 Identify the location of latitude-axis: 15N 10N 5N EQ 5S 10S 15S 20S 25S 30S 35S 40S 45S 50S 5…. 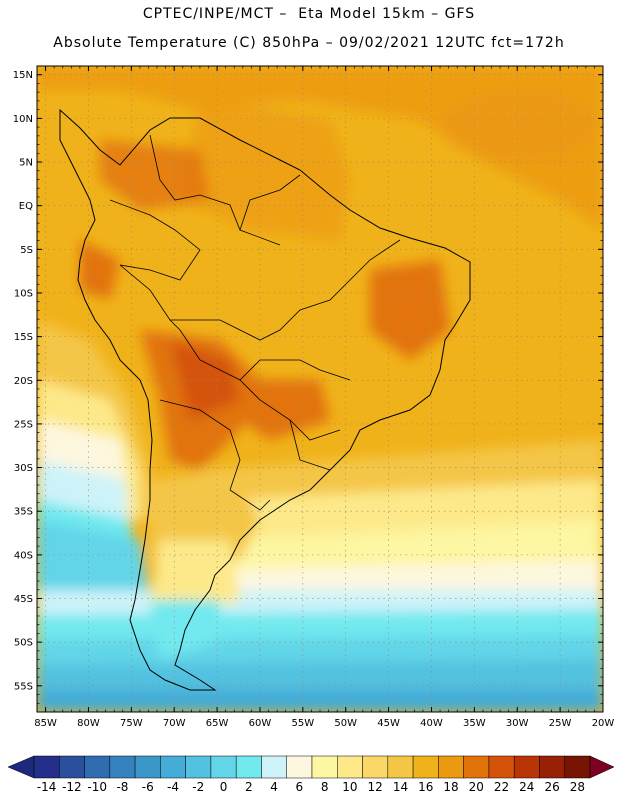
(23, 381).